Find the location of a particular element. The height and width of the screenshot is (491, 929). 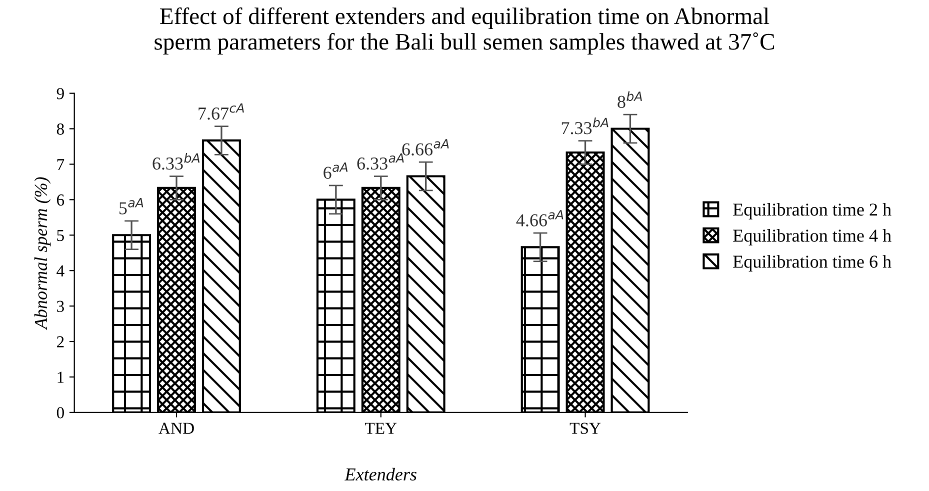

legend-label: Equilibration time 6 h is located at coordinates (812, 263).